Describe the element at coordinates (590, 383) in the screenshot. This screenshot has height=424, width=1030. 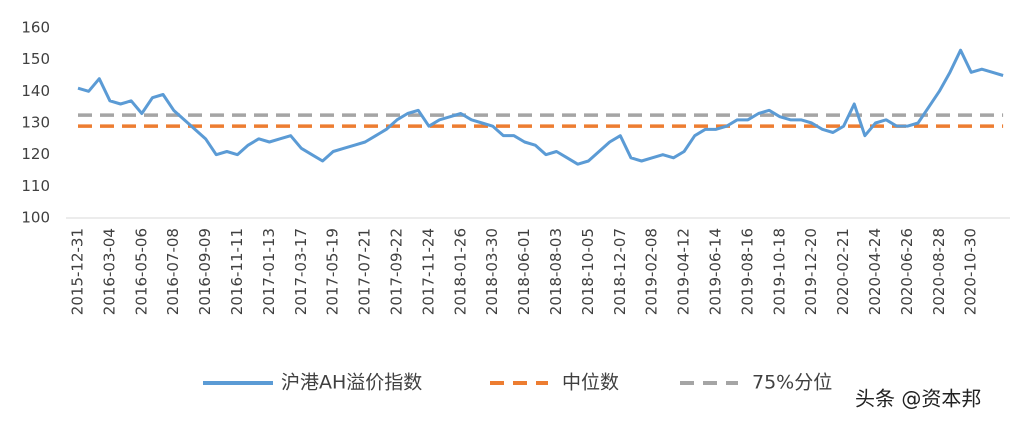
I see `legend-label: 中位数` at that location.